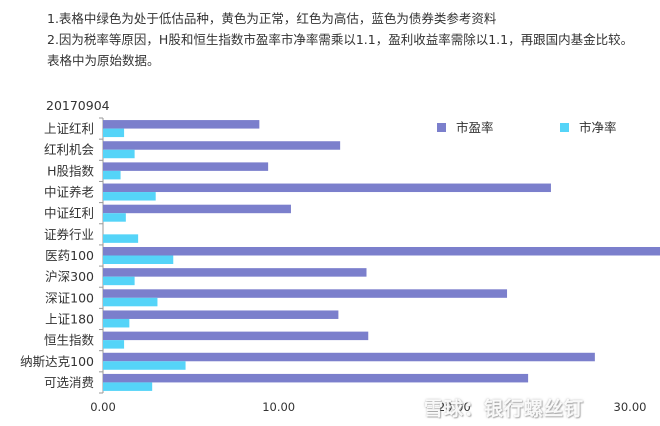  What do you see at coordinates (69, 382) in the screenshot?
I see `category-label: 可选消费` at bounding box center [69, 382].